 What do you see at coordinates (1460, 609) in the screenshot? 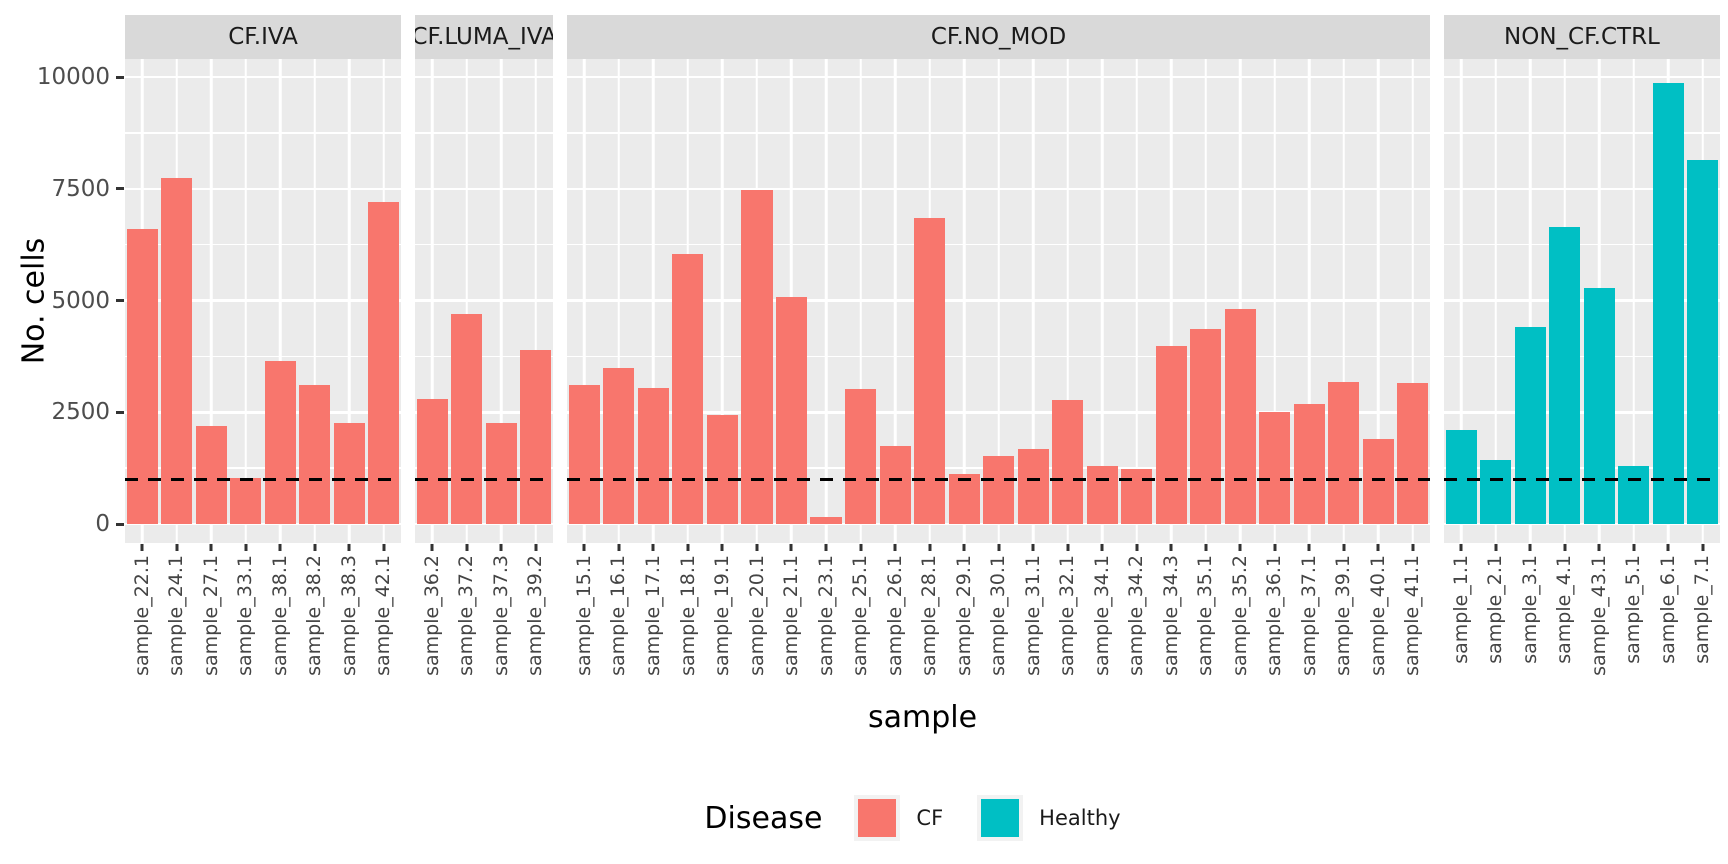
I see `x-tick-label: sample_1.1` at bounding box center [1460, 609].